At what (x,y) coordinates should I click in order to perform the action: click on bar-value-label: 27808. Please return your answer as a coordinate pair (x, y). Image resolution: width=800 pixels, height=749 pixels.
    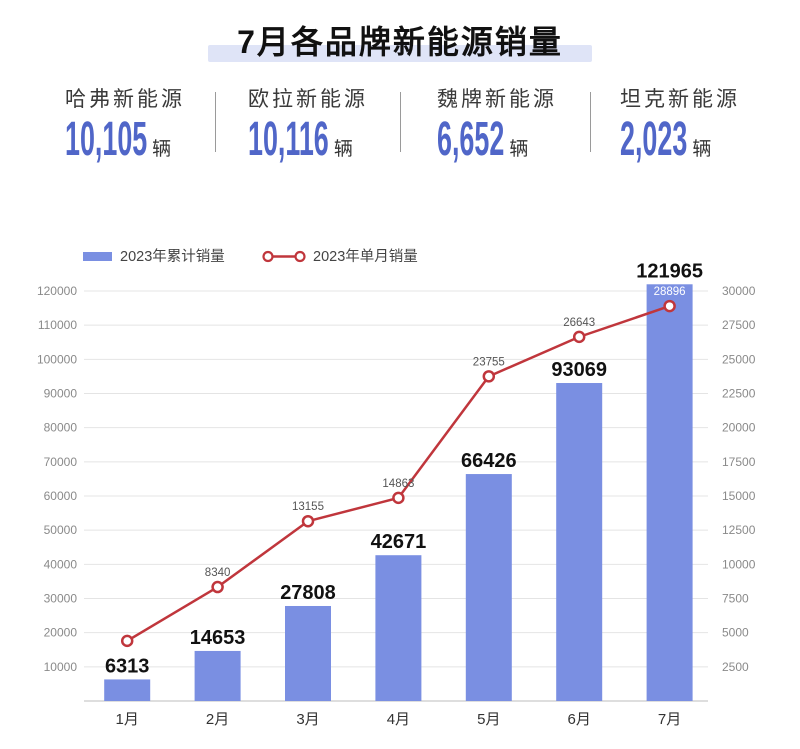
    Looking at the image, I should click on (308, 593).